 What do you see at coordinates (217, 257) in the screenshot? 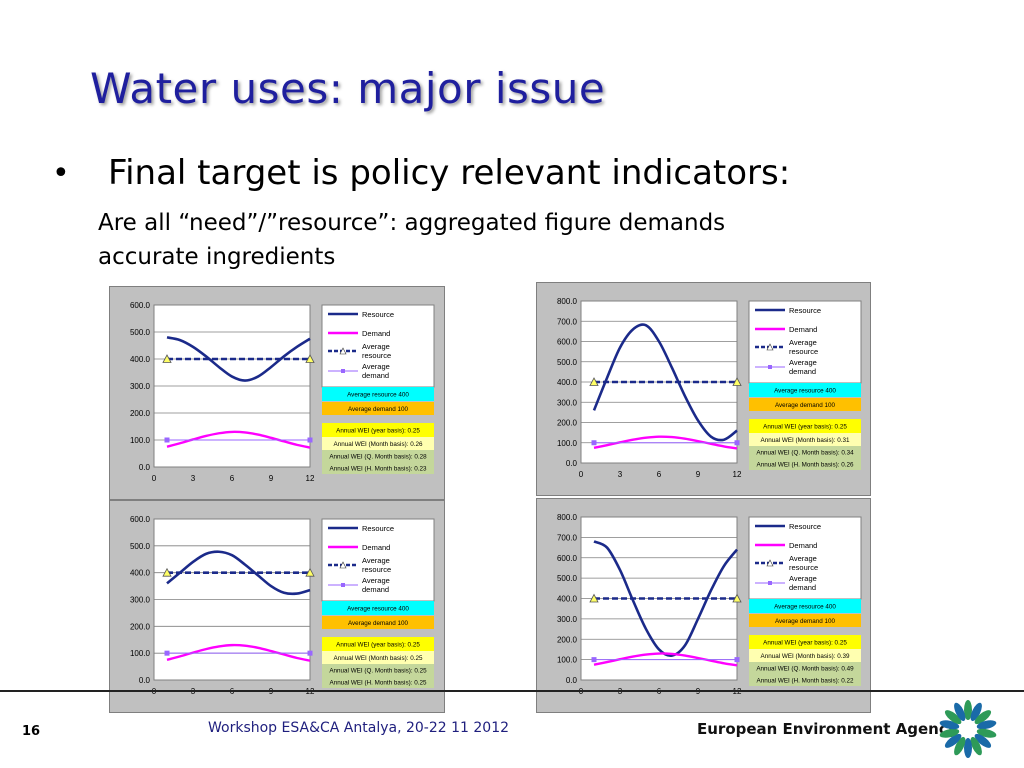
I see `sub-text-line-2: accurate ingredients` at bounding box center [217, 257].